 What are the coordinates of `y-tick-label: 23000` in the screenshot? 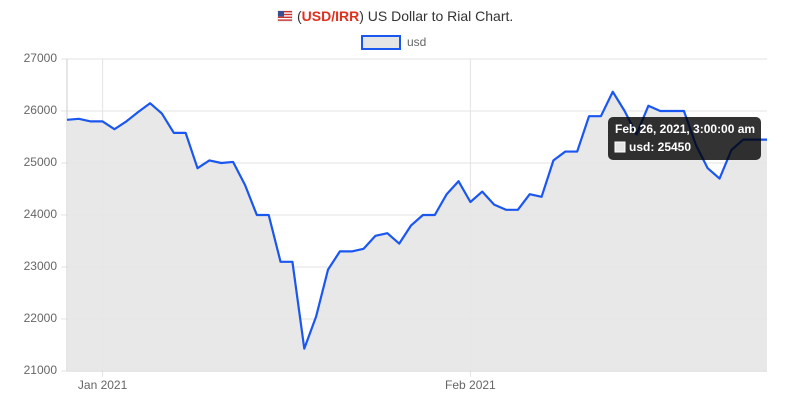 It's located at (41, 266).